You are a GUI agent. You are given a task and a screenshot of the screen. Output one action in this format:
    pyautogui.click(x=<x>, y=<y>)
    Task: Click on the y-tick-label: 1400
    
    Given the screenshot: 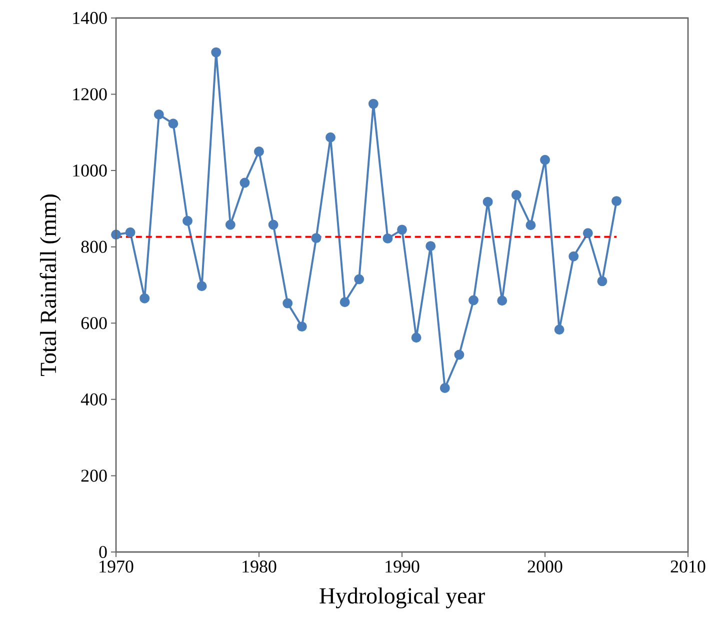 What is the action you would take?
    pyautogui.click(x=90, y=18)
    